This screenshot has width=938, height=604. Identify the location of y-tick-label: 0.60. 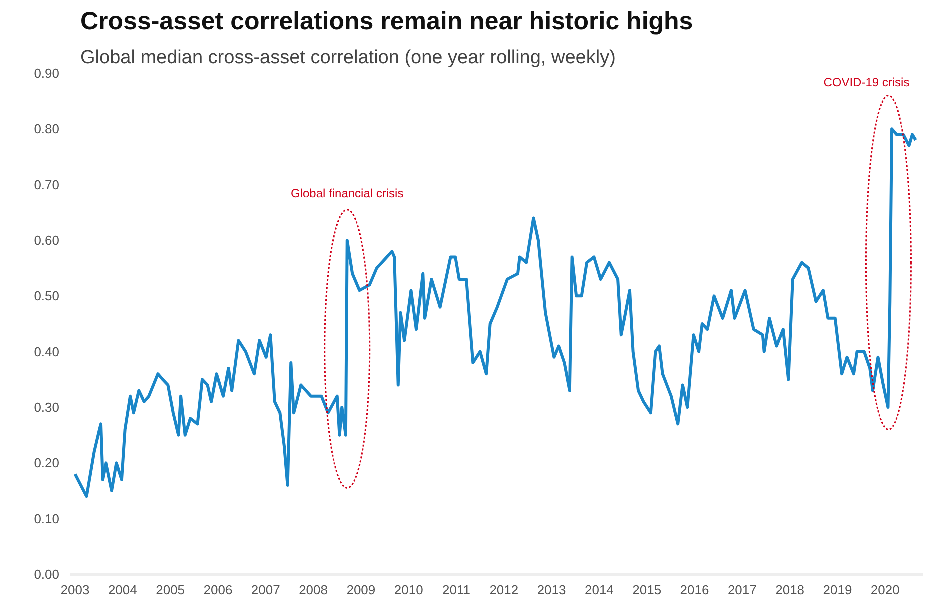
(47, 240).